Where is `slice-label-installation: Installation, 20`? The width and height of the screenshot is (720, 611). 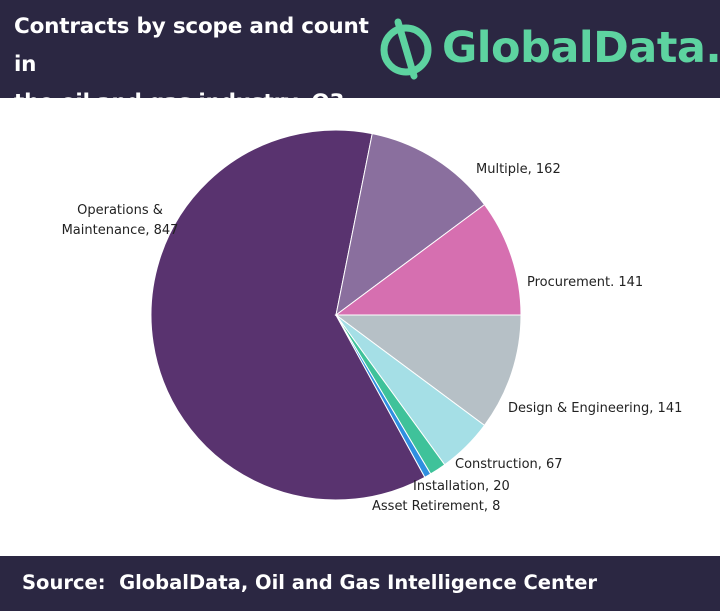
slice-label-installation: Installation, 20 is located at coordinates (461, 486).